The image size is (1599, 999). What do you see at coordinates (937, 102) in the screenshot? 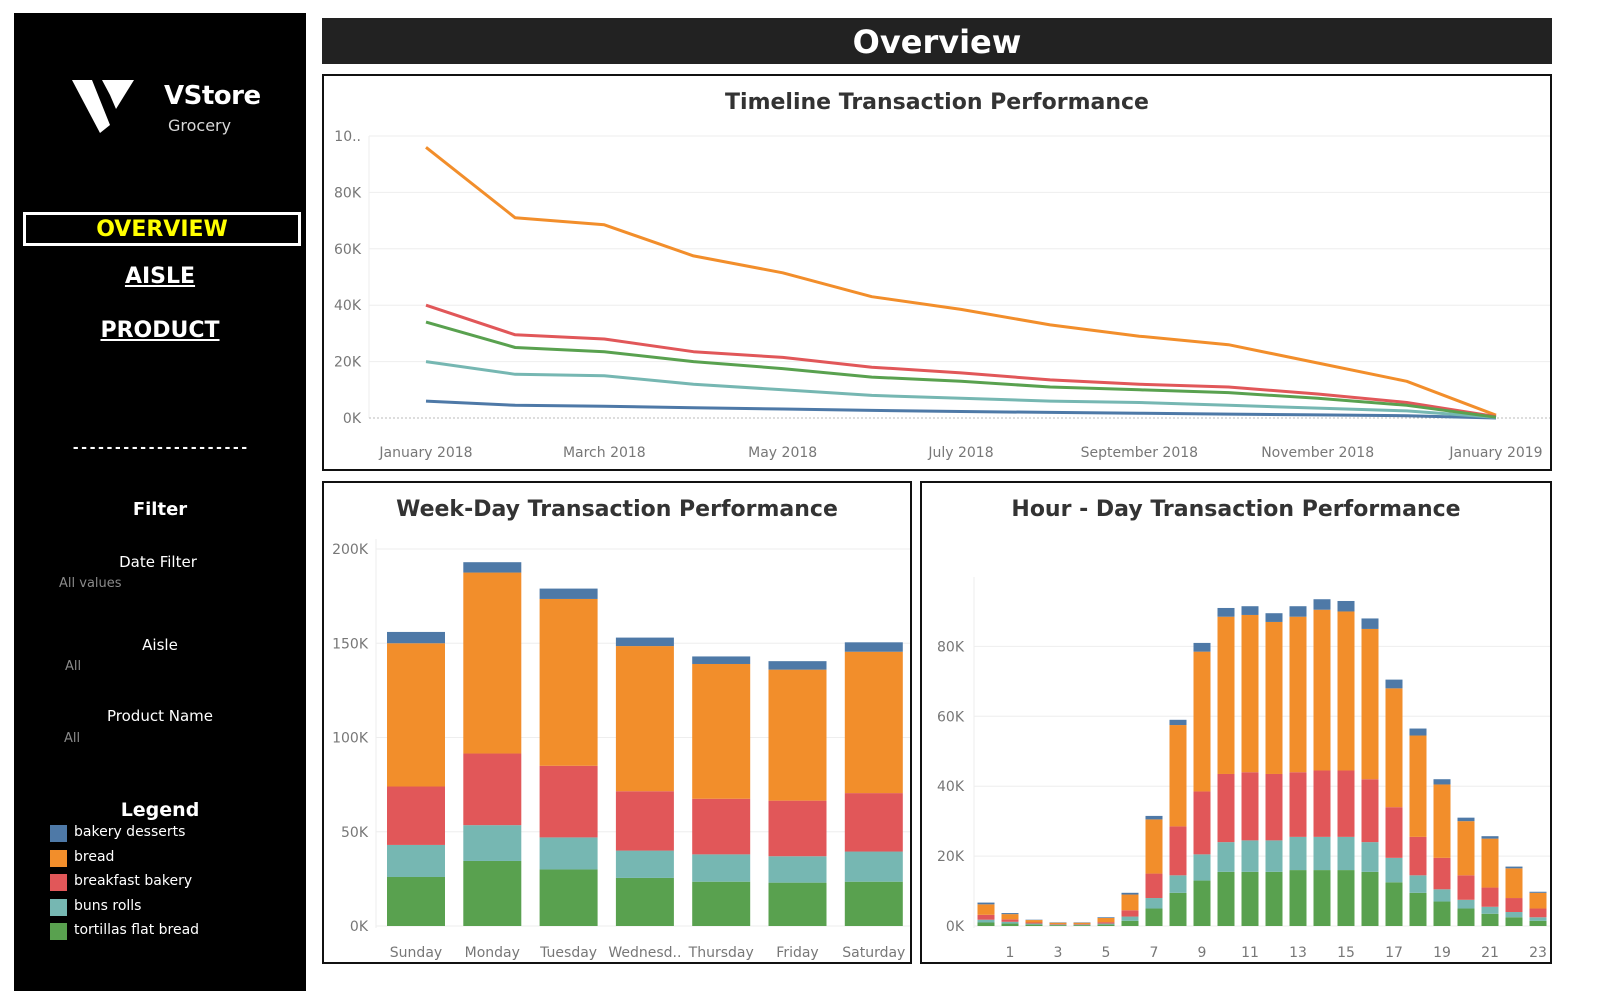
I see `timeline-chart-title: Timeline Transaction Performance` at bounding box center [937, 102].